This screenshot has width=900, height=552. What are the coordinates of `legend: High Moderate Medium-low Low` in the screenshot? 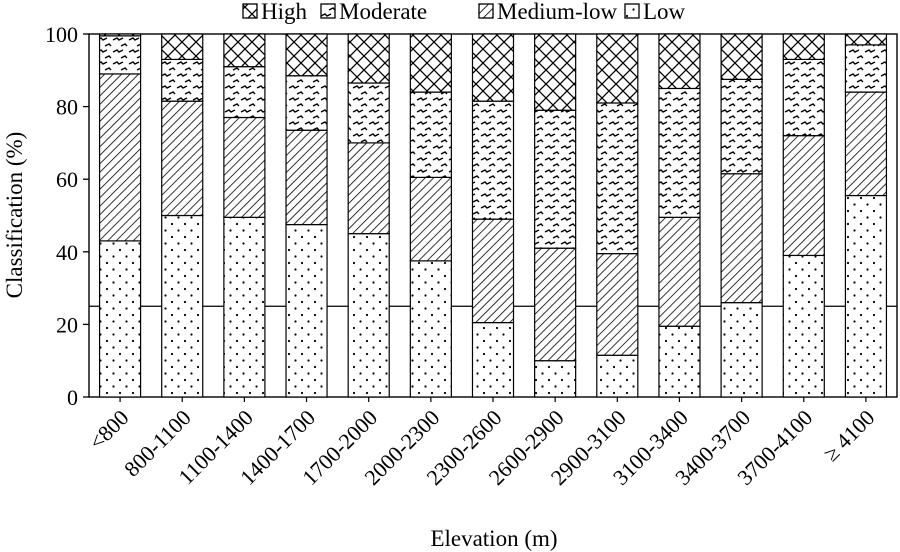 It's located at (464, 12).